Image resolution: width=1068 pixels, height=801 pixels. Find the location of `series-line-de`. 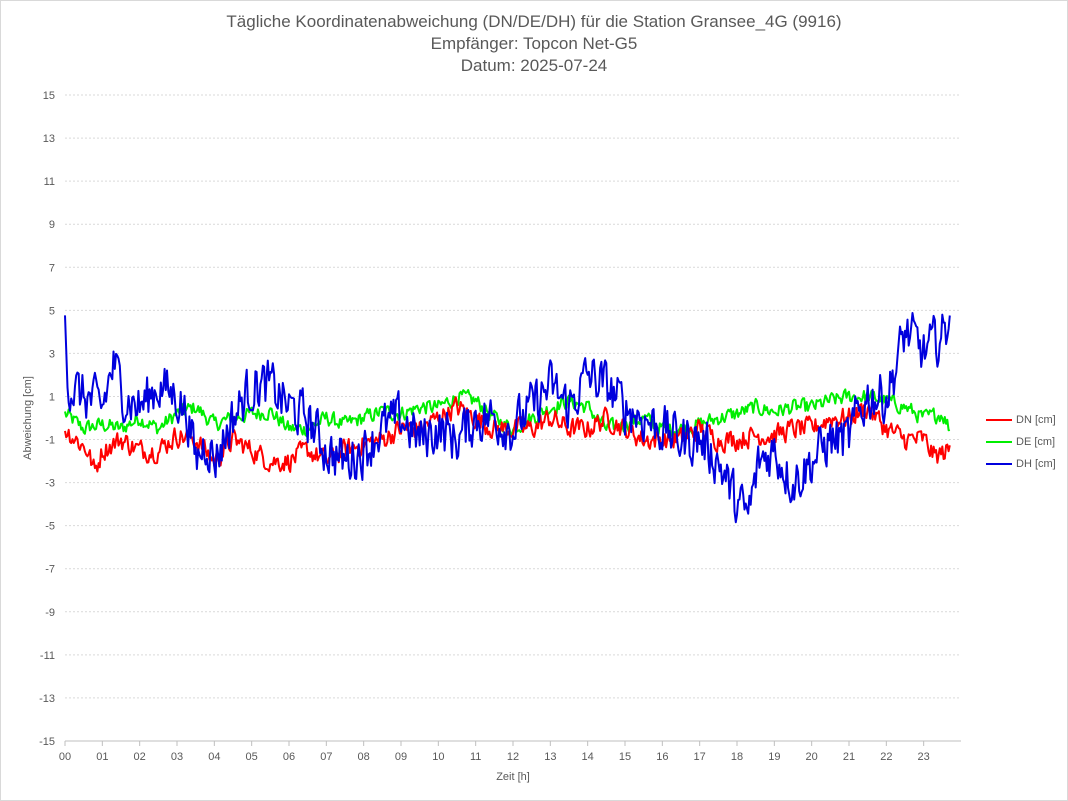

series-line-de is located at coordinates (507, 413).